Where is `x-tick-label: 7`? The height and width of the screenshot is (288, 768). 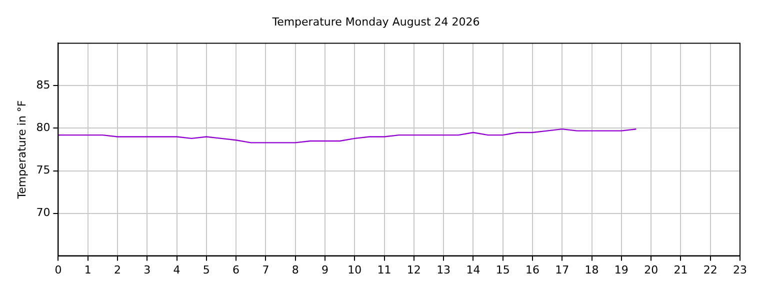
x-tick-label: 7 is located at coordinates (266, 269).